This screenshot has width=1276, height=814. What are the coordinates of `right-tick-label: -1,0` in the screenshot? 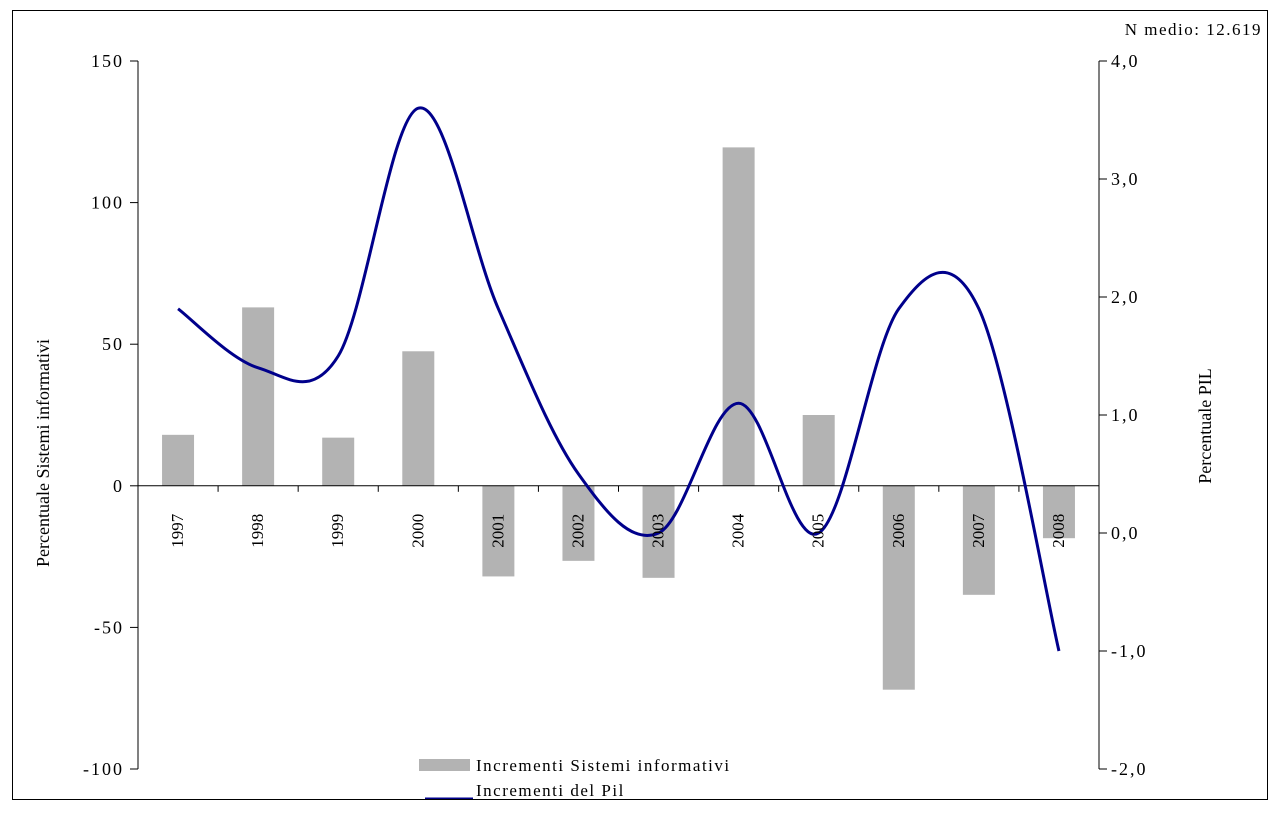 It's located at (1129, 651).